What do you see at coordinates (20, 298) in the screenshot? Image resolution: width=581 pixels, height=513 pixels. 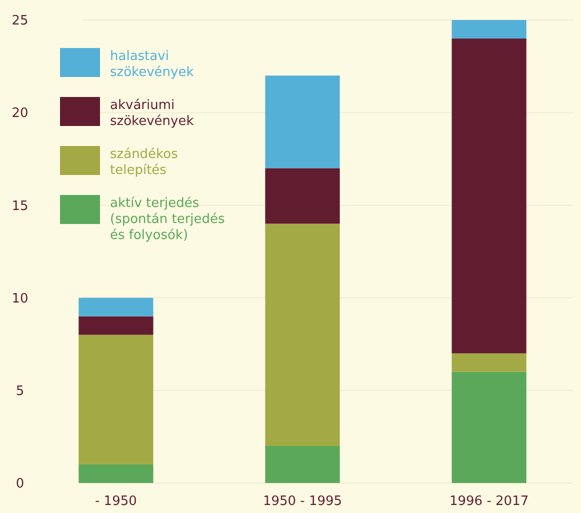 I see `y-tick-label: 10` at bounding box center [20, 298].